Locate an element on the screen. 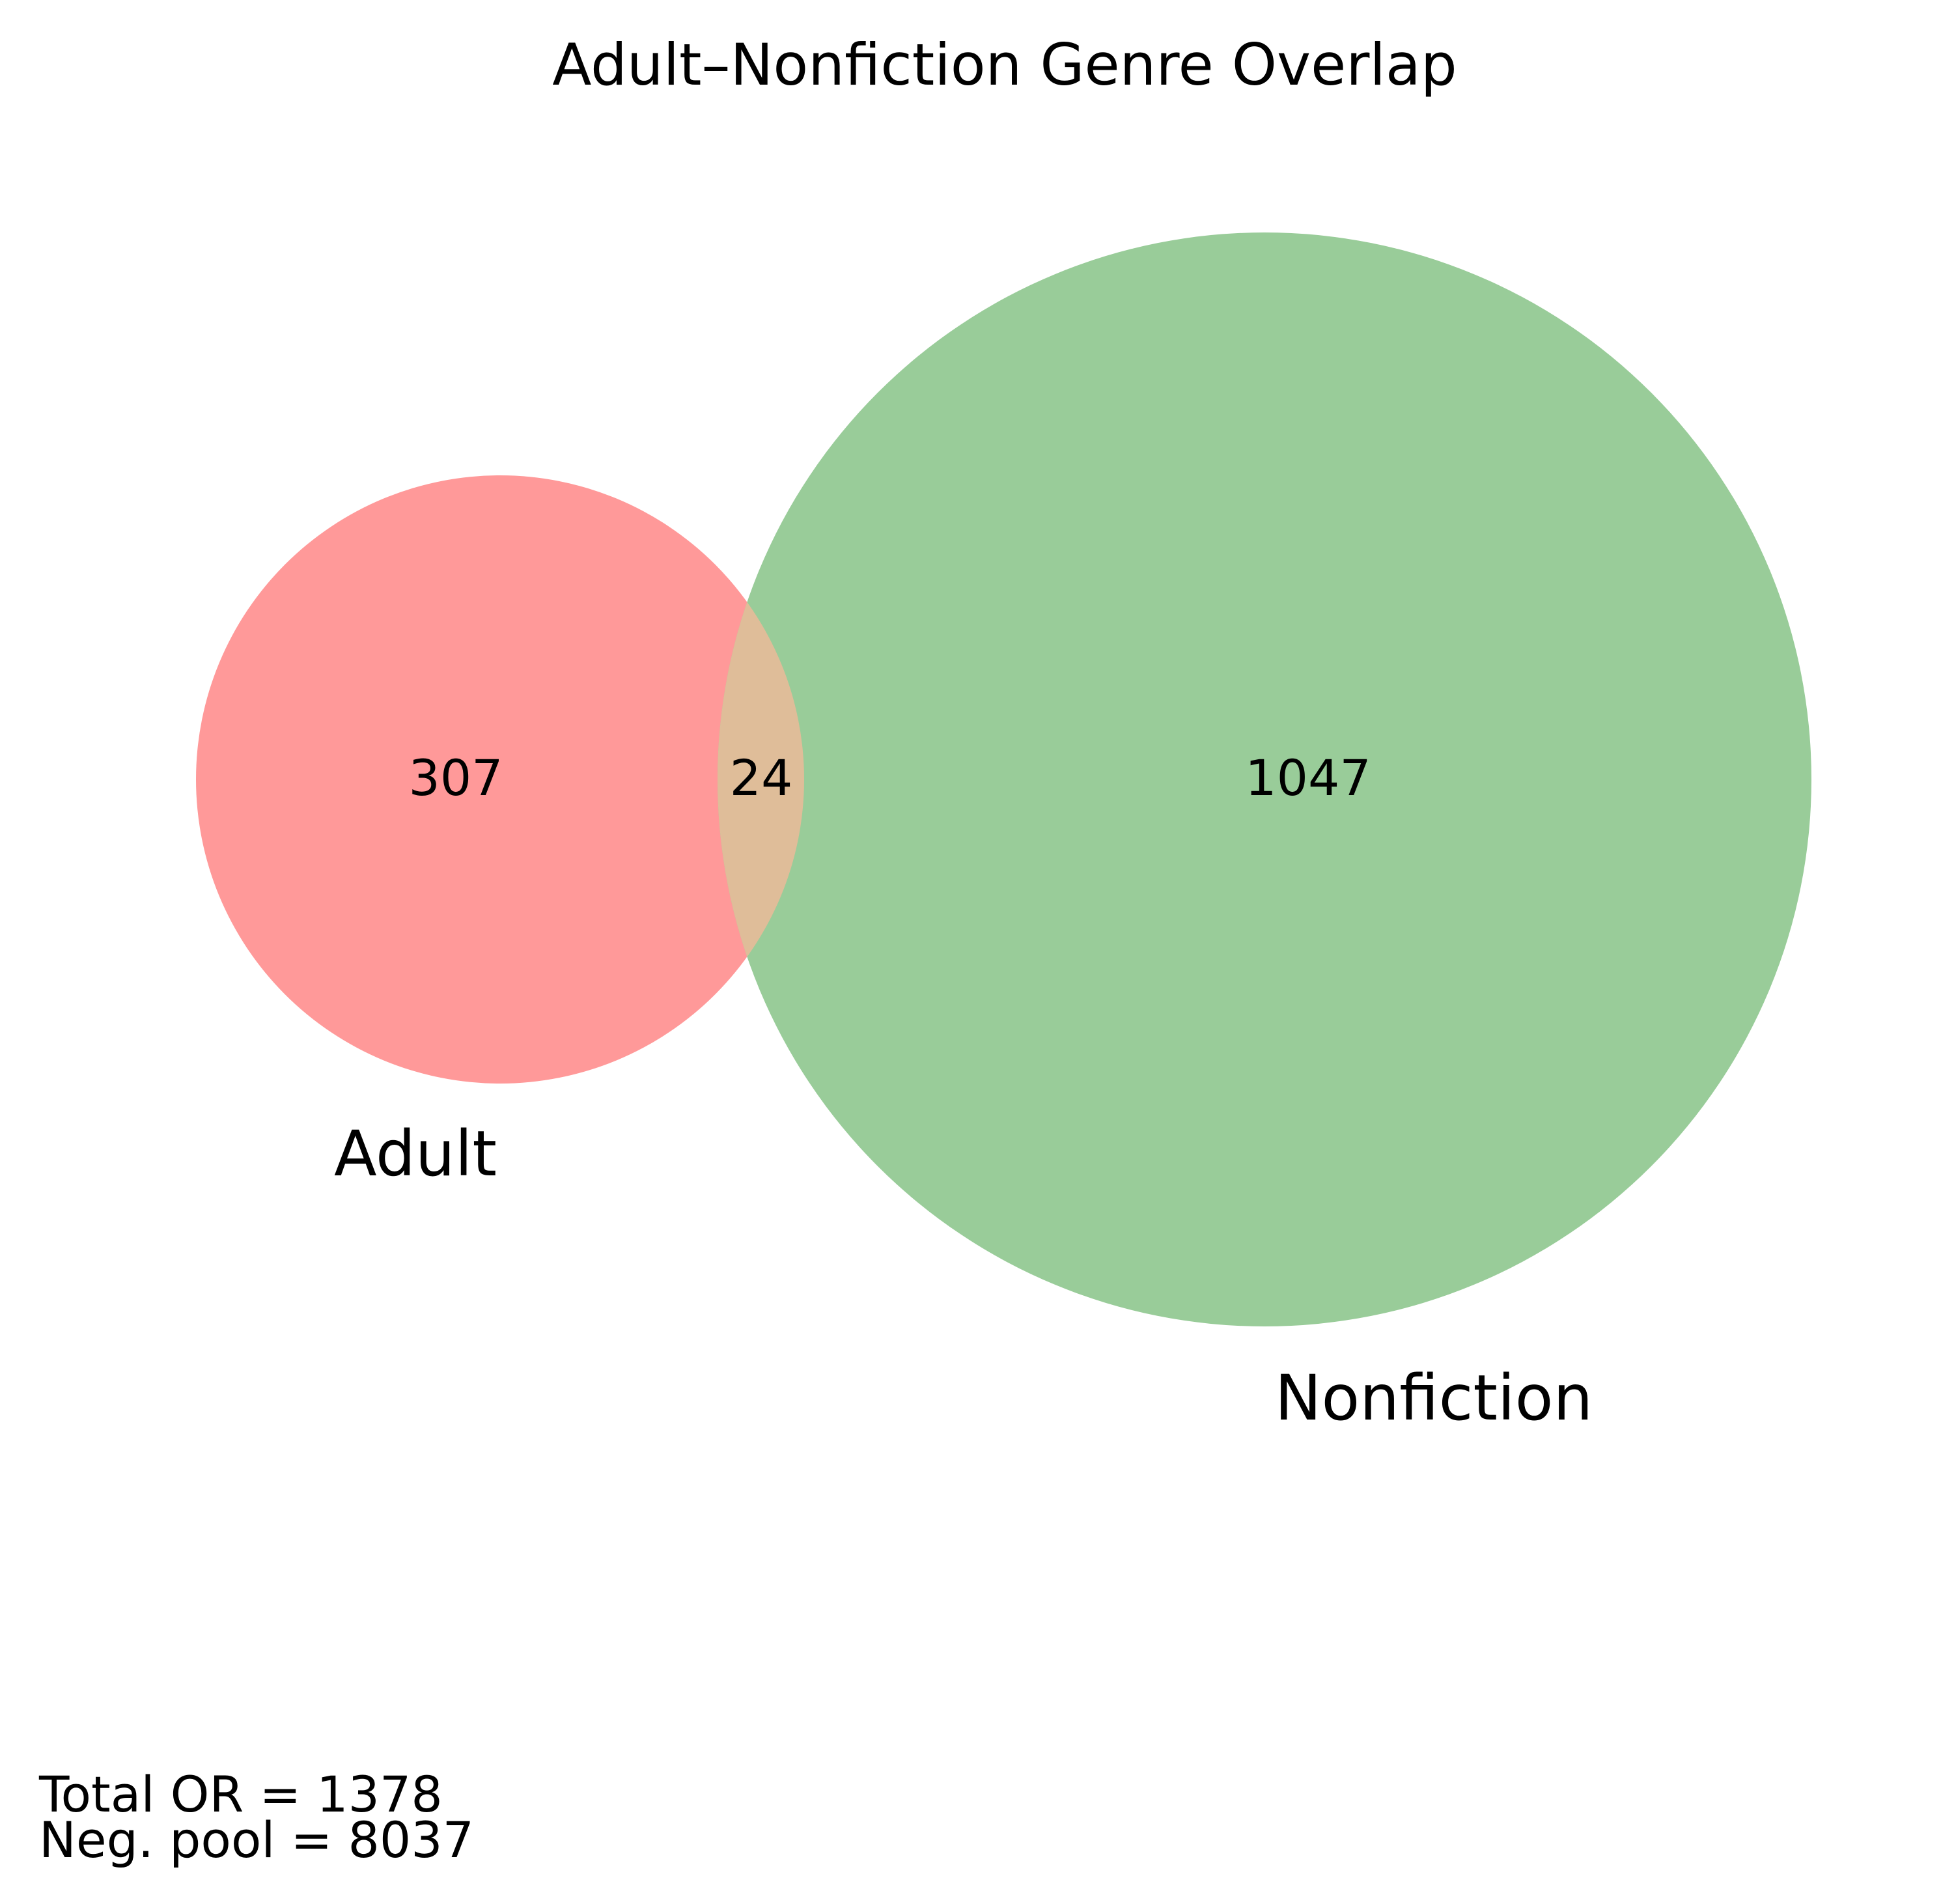 The height and width of the screenshot is (1904, 1941). chart-title: Adult–Nonfiction Genre Overlap is located at coordinates (1004, 64).